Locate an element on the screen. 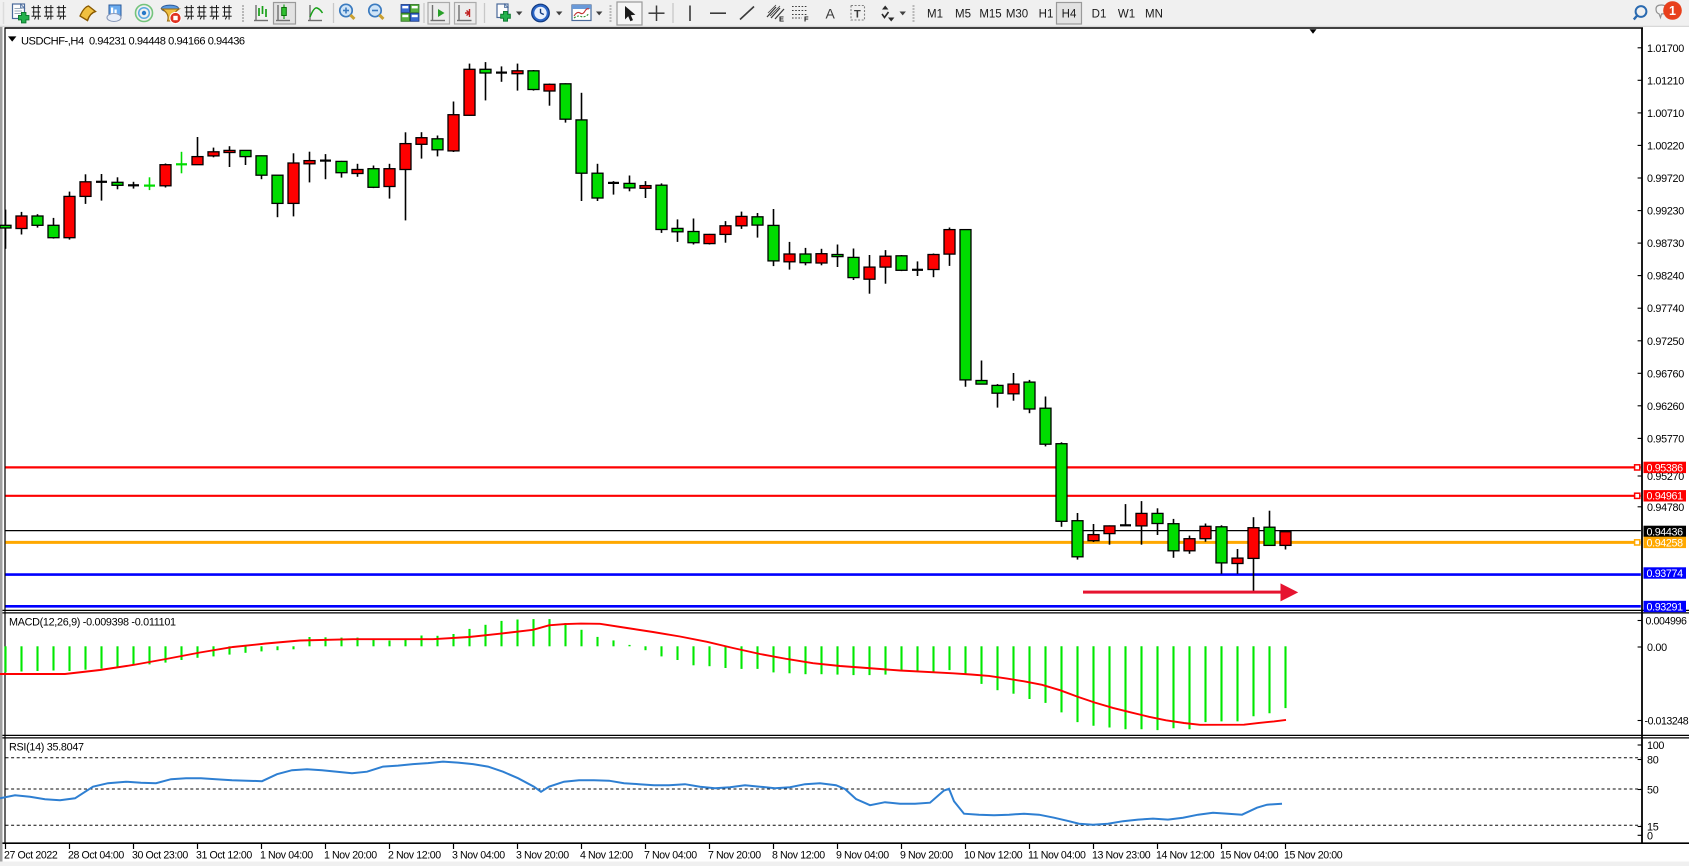  svg-text: M15 is located at coordinates (990, 14).